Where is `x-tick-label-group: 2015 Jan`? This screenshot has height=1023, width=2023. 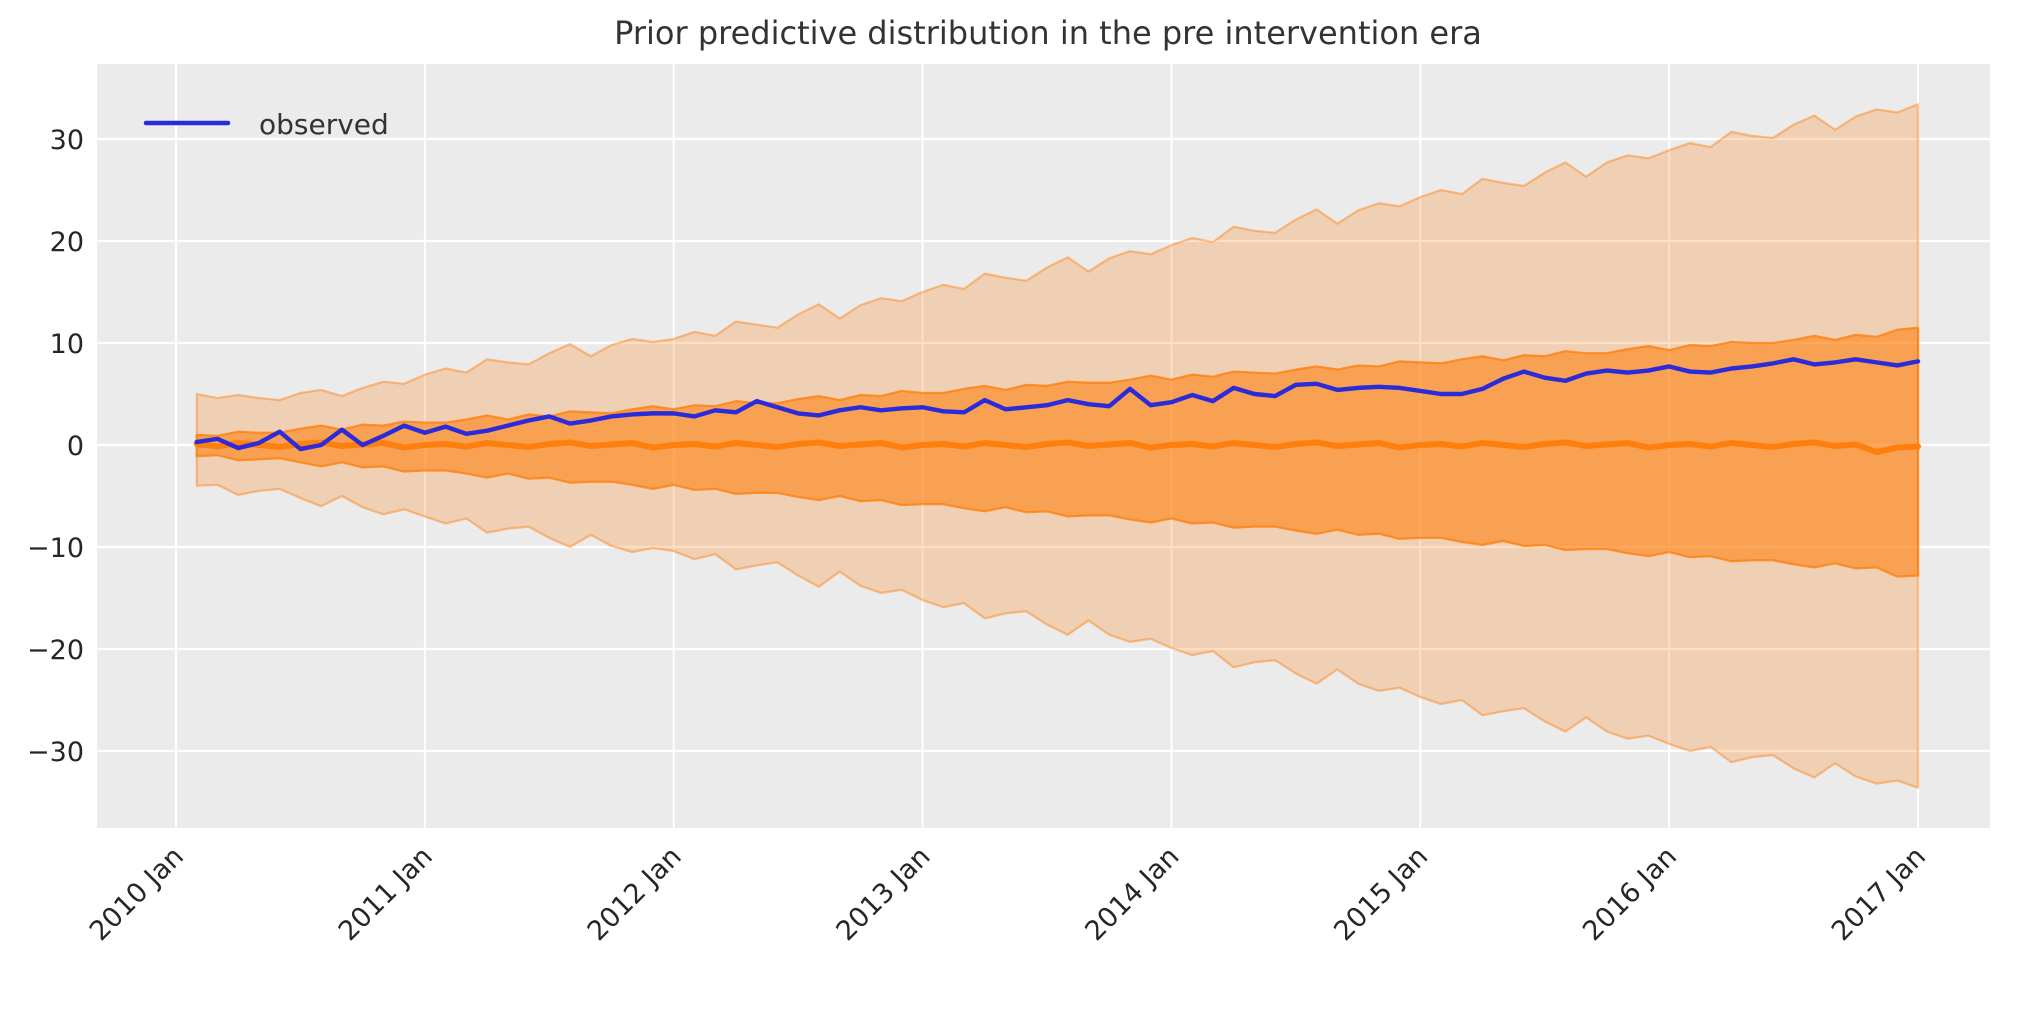 x-tick-label-group: 2015 Jan is located at coordinates (1381, 894).